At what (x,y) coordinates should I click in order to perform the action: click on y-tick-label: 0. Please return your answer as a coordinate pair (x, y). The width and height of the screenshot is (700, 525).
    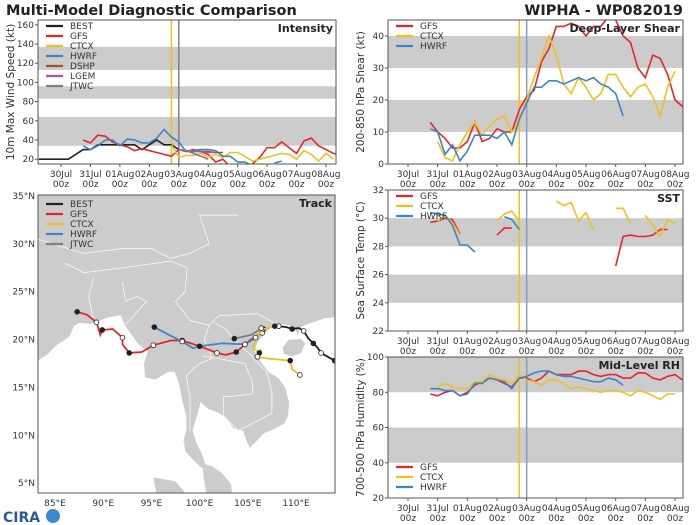
    Looking at the image, I should click on (381, 165).